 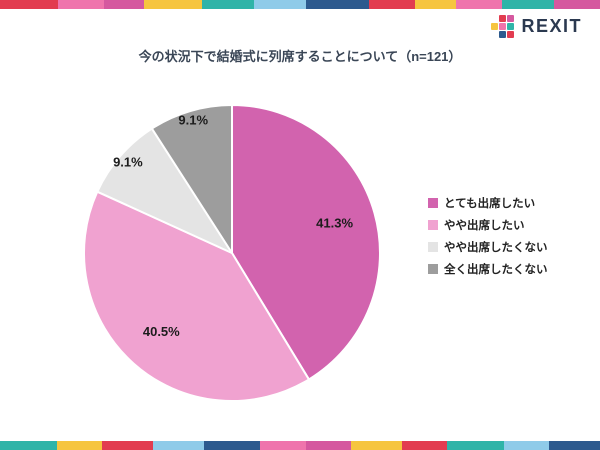 I want to click on legend-label: とても出席したい, so click(x=490, y=203).